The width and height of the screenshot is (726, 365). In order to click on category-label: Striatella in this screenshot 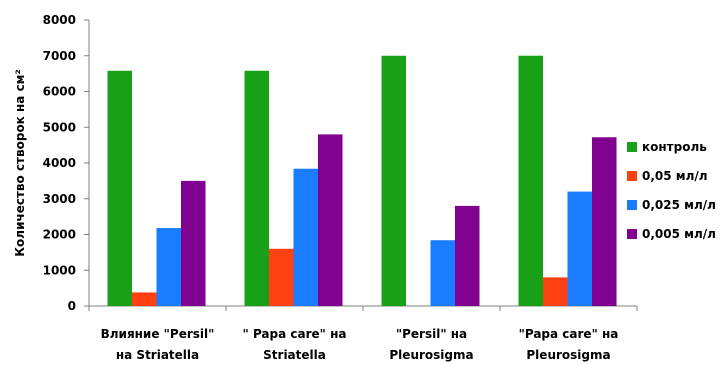, I will do `click(294, 355)`.